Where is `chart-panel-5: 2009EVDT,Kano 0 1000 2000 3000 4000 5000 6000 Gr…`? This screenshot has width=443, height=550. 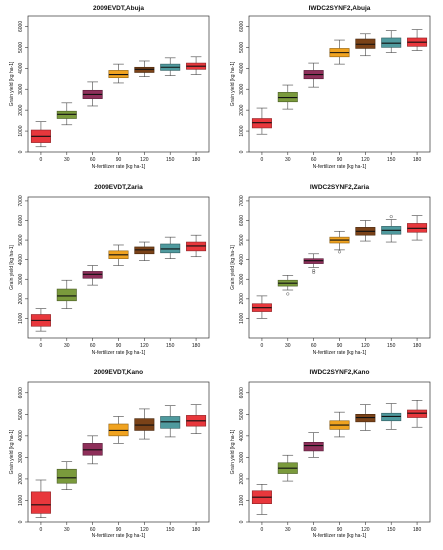 chart-panel-5: 2009EVDT,Kano 0 1000 2000 3000 4000 5000 6000 Gr… is located at coordinates (109, 454).